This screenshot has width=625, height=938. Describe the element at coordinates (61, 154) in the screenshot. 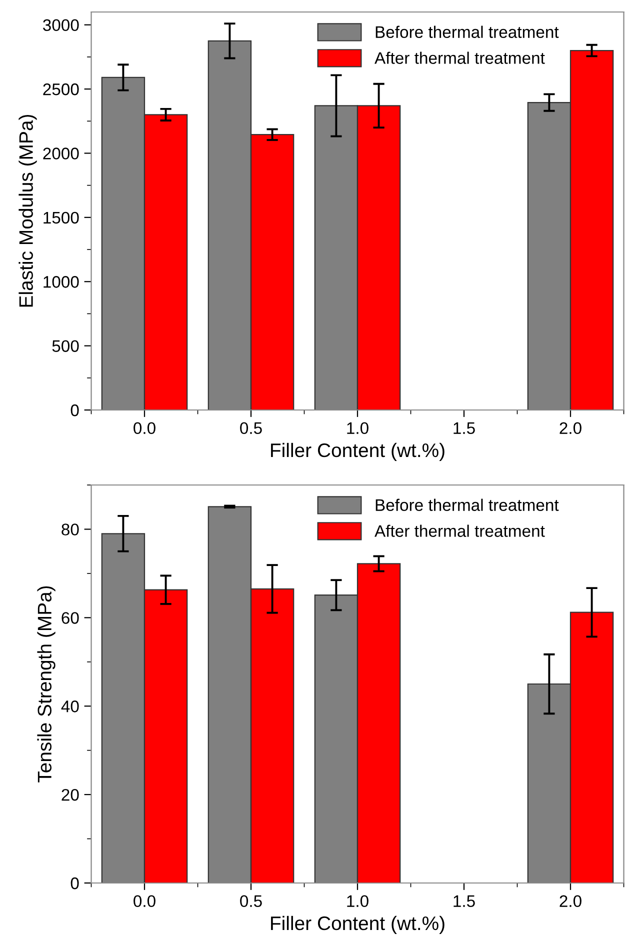

I see `y-tick-label: 2000` at that location.